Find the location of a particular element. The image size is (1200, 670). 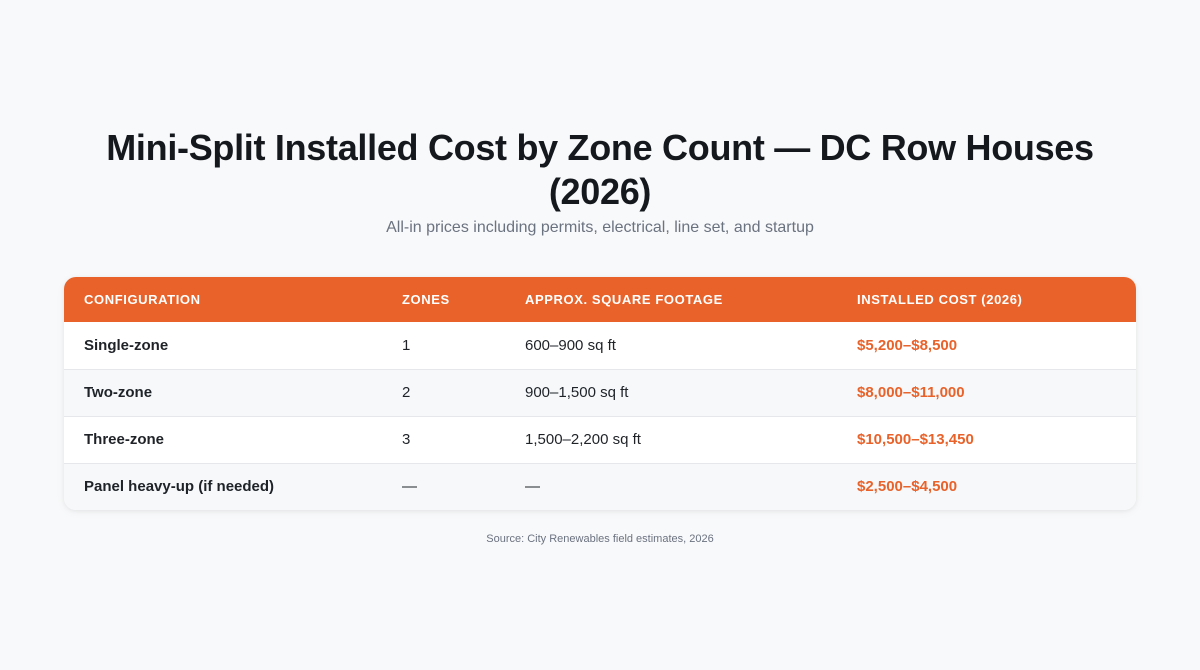

cell-zones: — is located at coordinates (409, 487).